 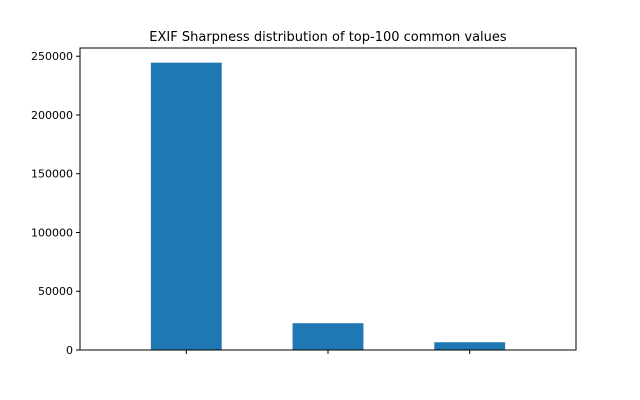 I want to click on y-axis: 0 50000 100000 150000 200000 250000, so click(x=55, y=203).